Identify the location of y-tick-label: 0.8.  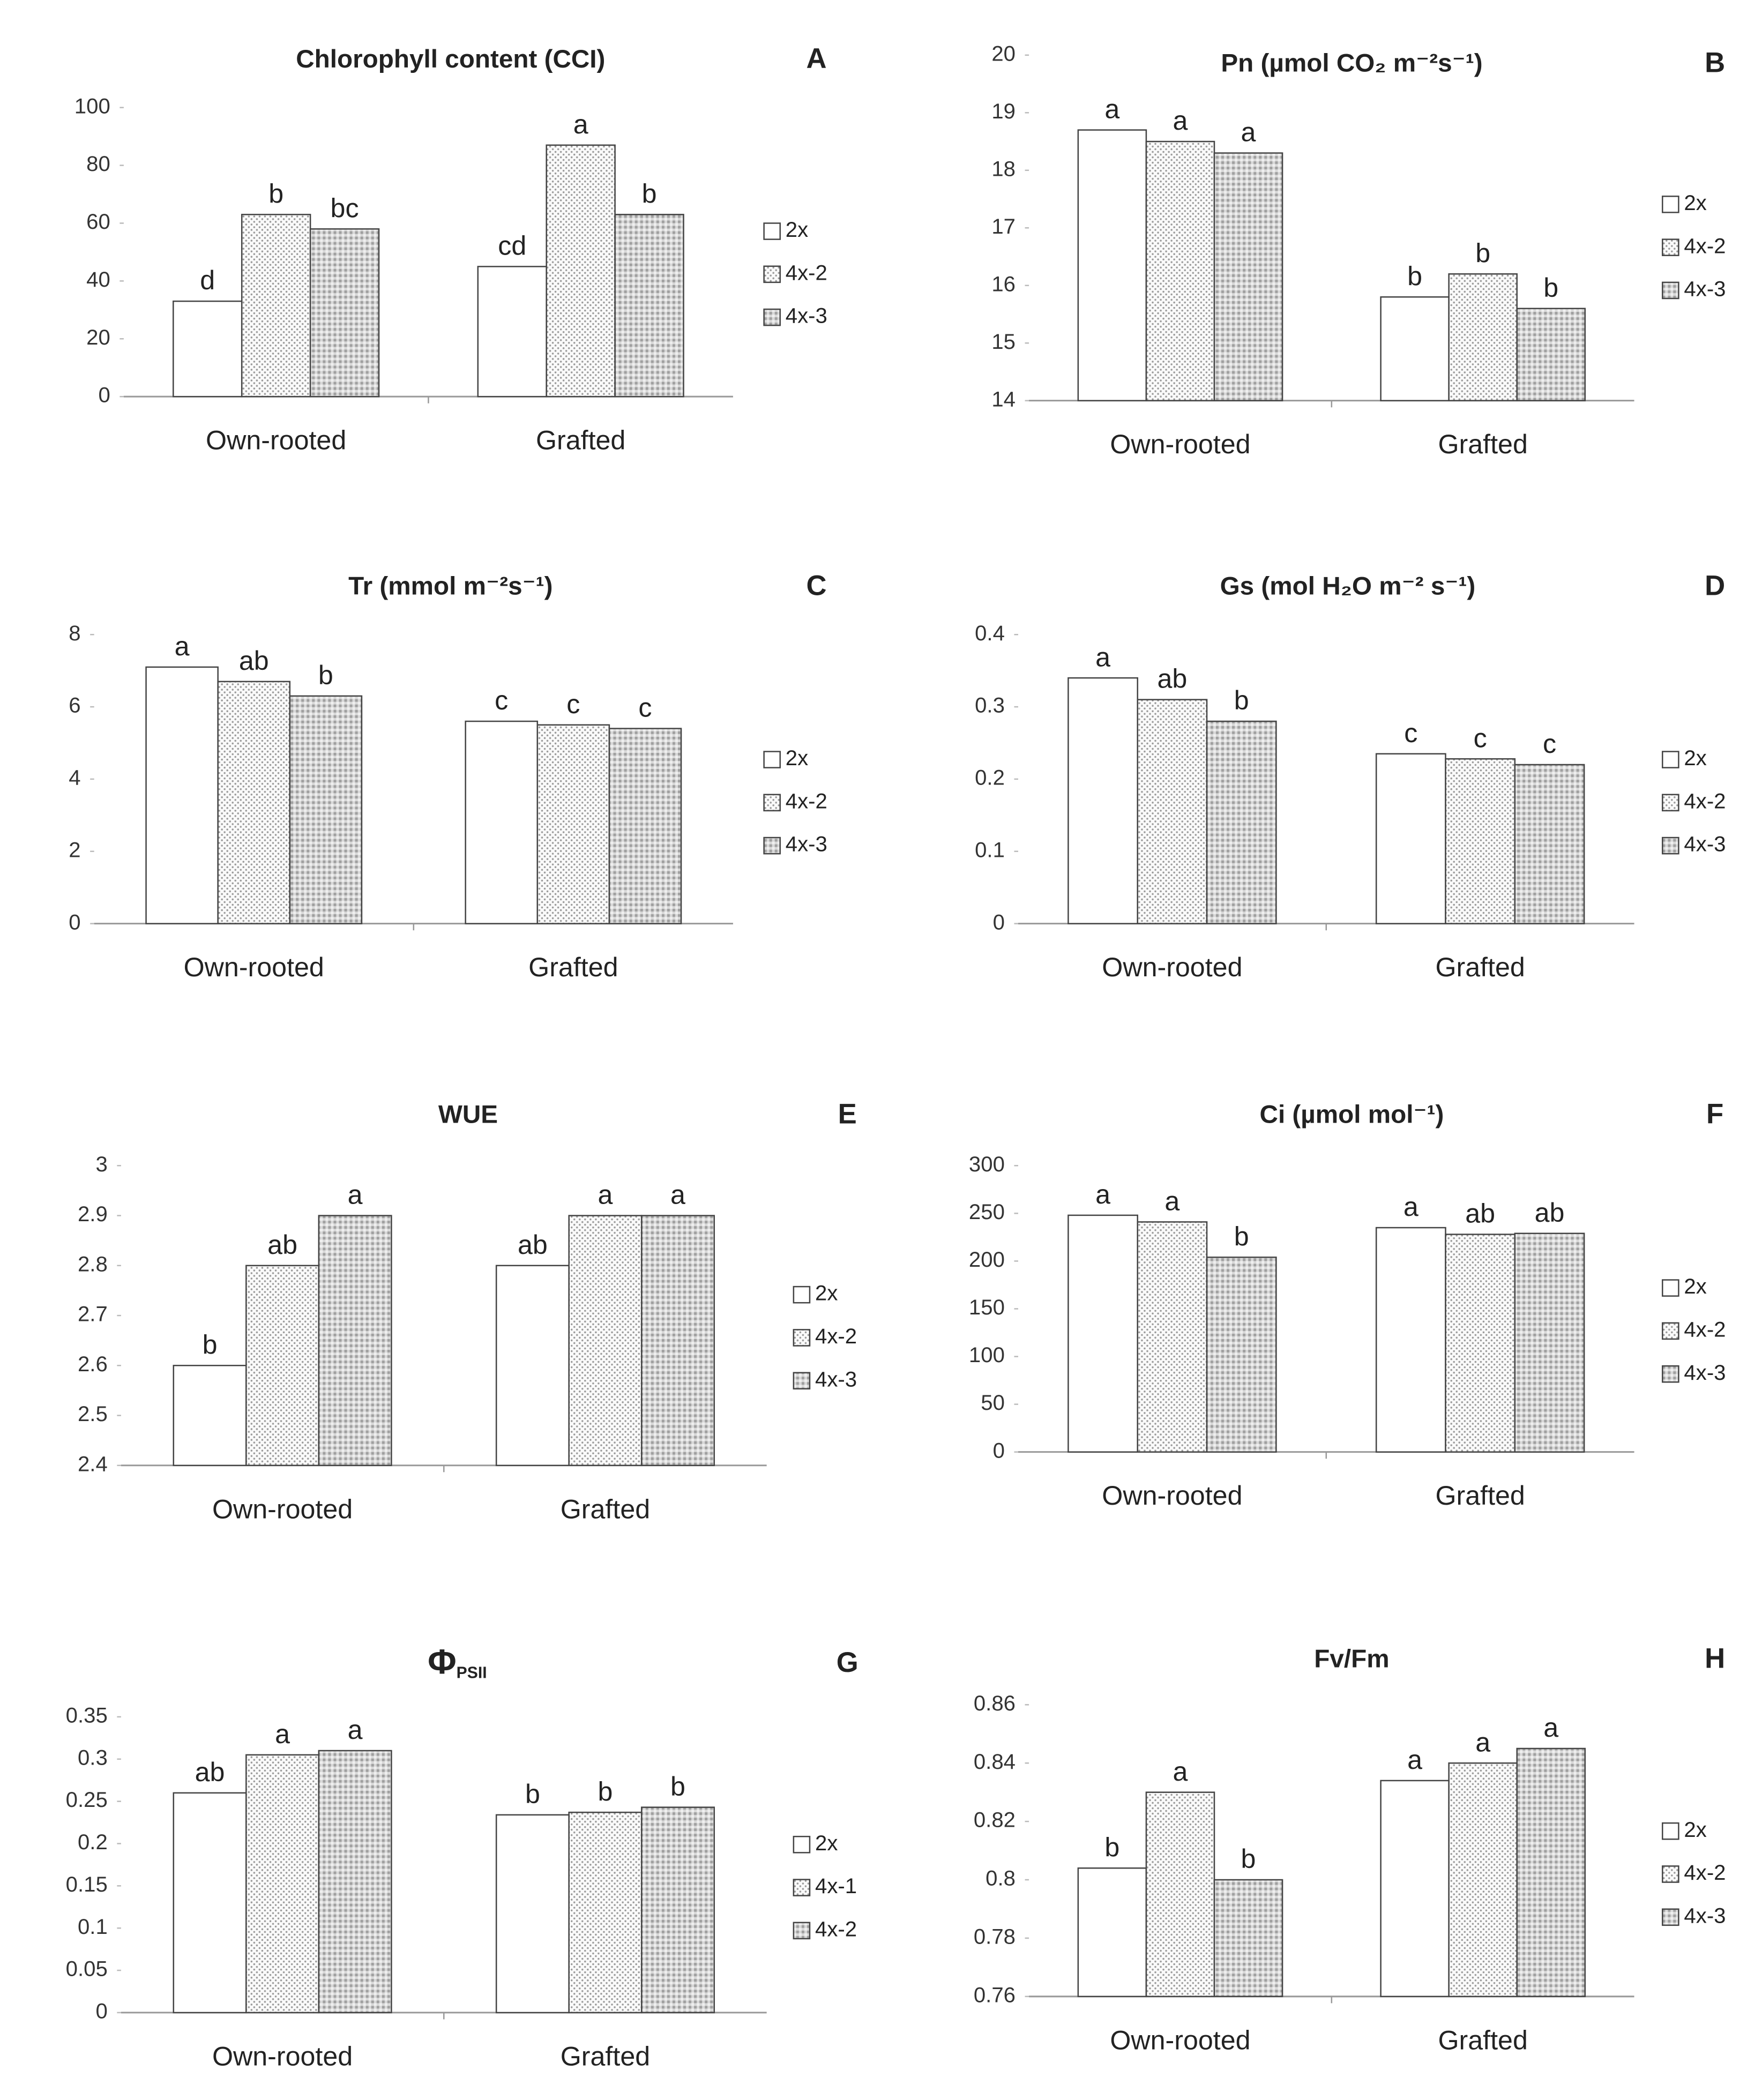
(1001, 1878).